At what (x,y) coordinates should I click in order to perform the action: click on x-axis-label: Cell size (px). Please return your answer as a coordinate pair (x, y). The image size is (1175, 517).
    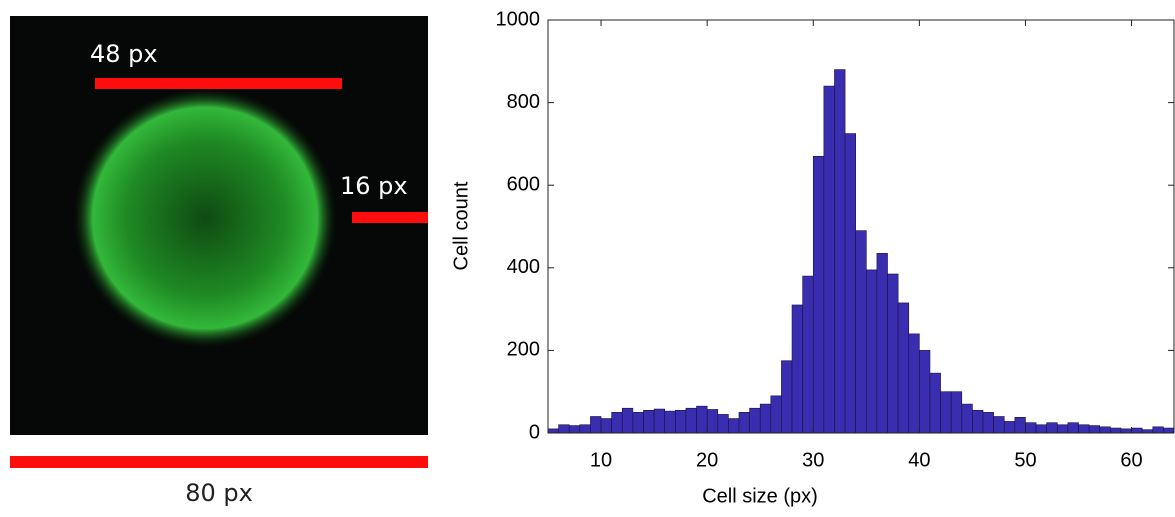
    Looking at the image, I should click on (760, 496).